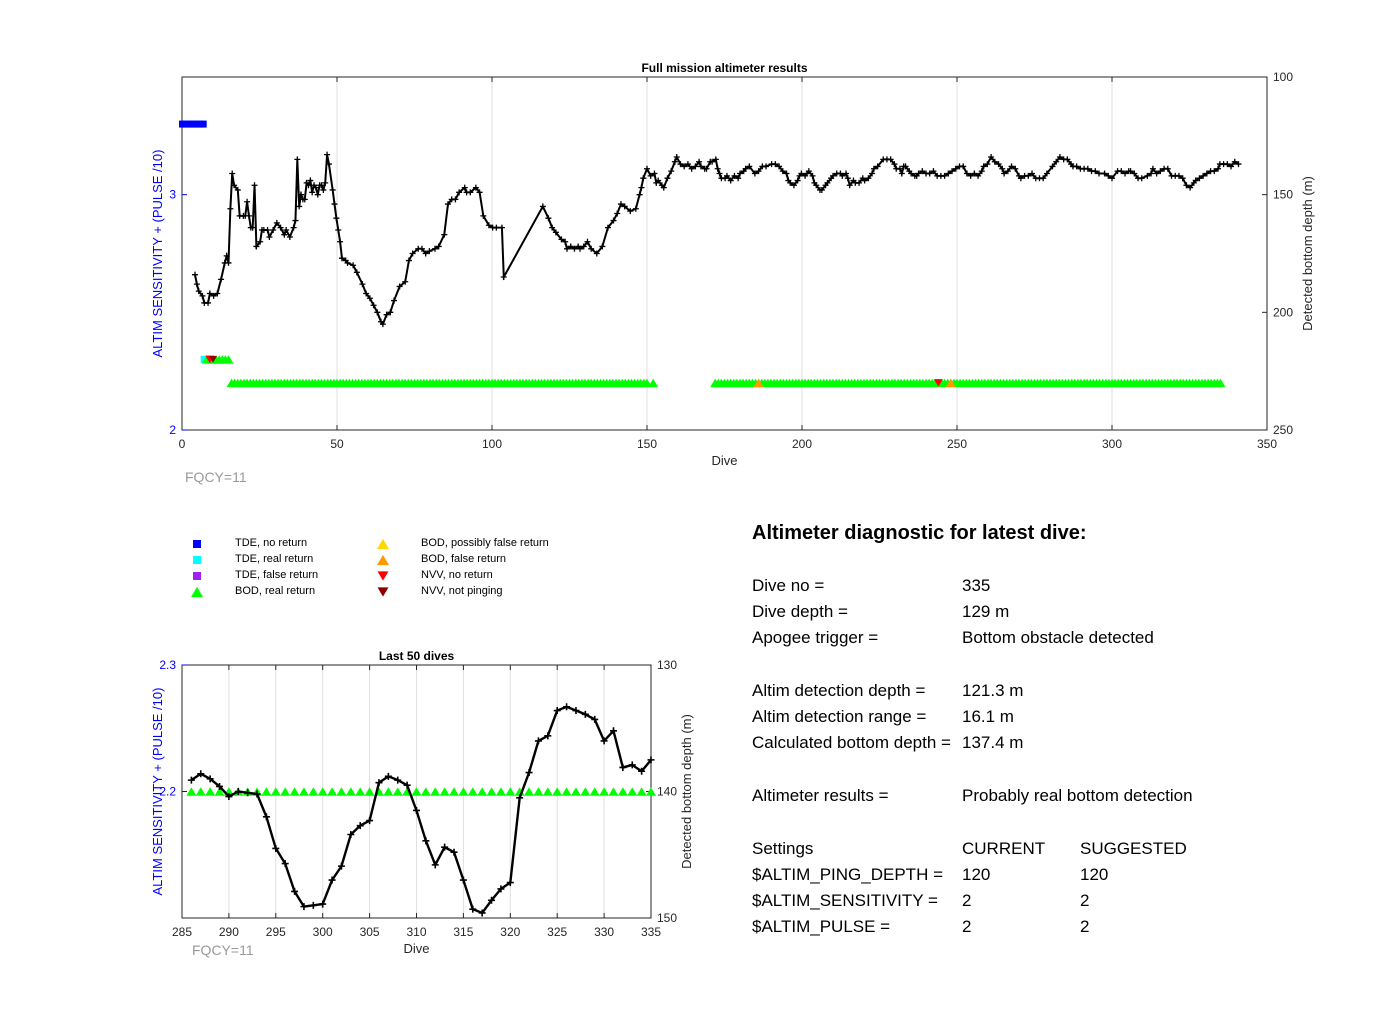 The height and width of the screenshot is (1032, 1400). Describe the element at coordinates (1058, 637) in the screenshot. I see `apogee-value: Bottom obstacle detected` at that location.